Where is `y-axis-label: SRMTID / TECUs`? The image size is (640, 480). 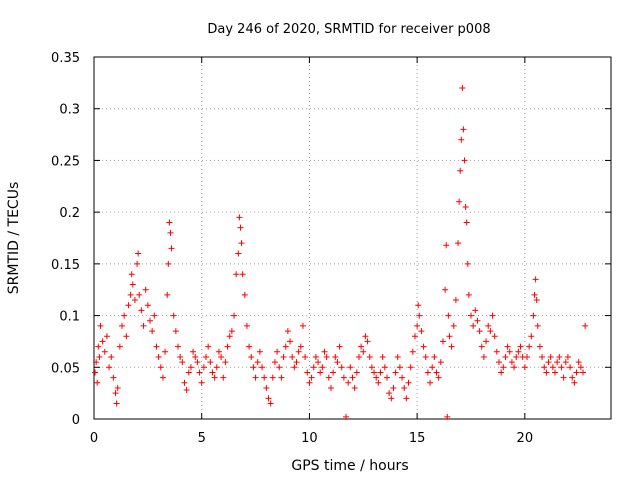
y-axis-label: SRMTID / TECUs is located at coordinates (14, 238).